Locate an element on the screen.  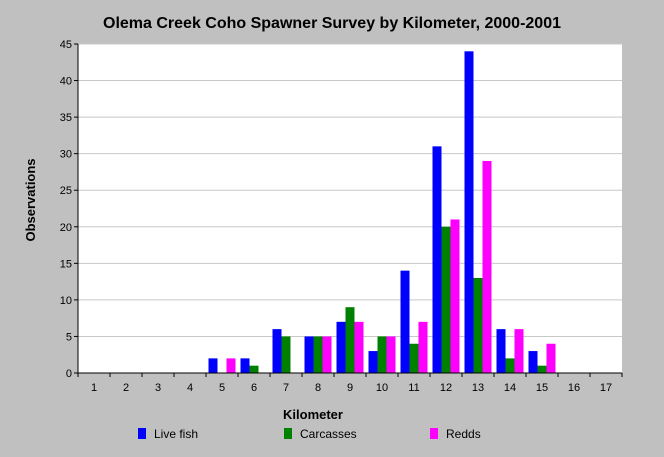
x-axis-title: Kilometer is located at coordinates (313, 414).